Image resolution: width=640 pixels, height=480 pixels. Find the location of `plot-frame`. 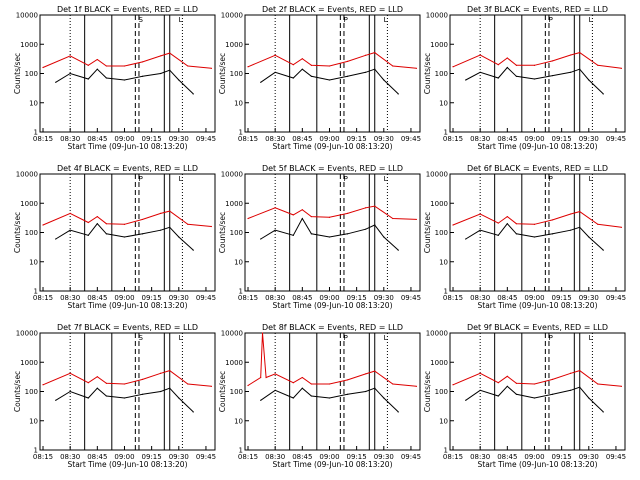

plot-frame is located at coordinates (537, 73).